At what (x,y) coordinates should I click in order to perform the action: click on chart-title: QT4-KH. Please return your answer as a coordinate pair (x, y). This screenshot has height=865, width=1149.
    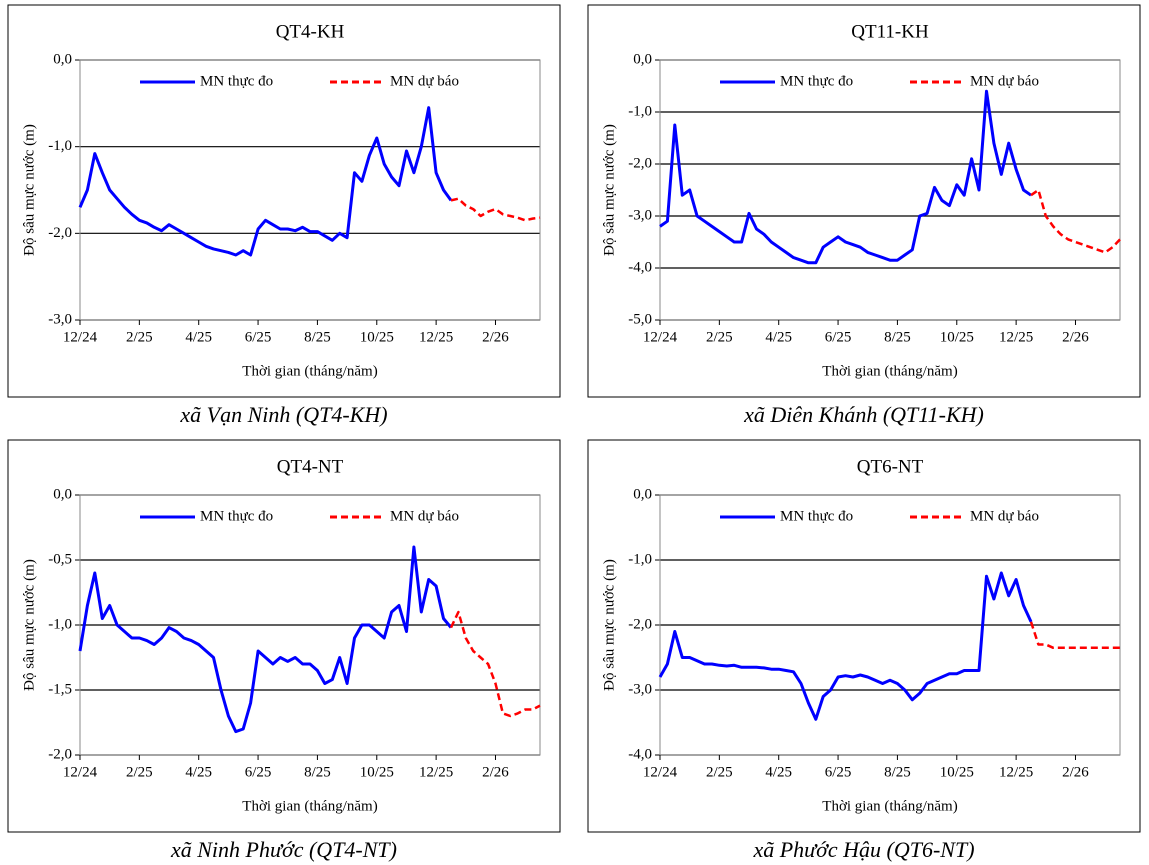
    Looking at the image, I should click on (310, 31).